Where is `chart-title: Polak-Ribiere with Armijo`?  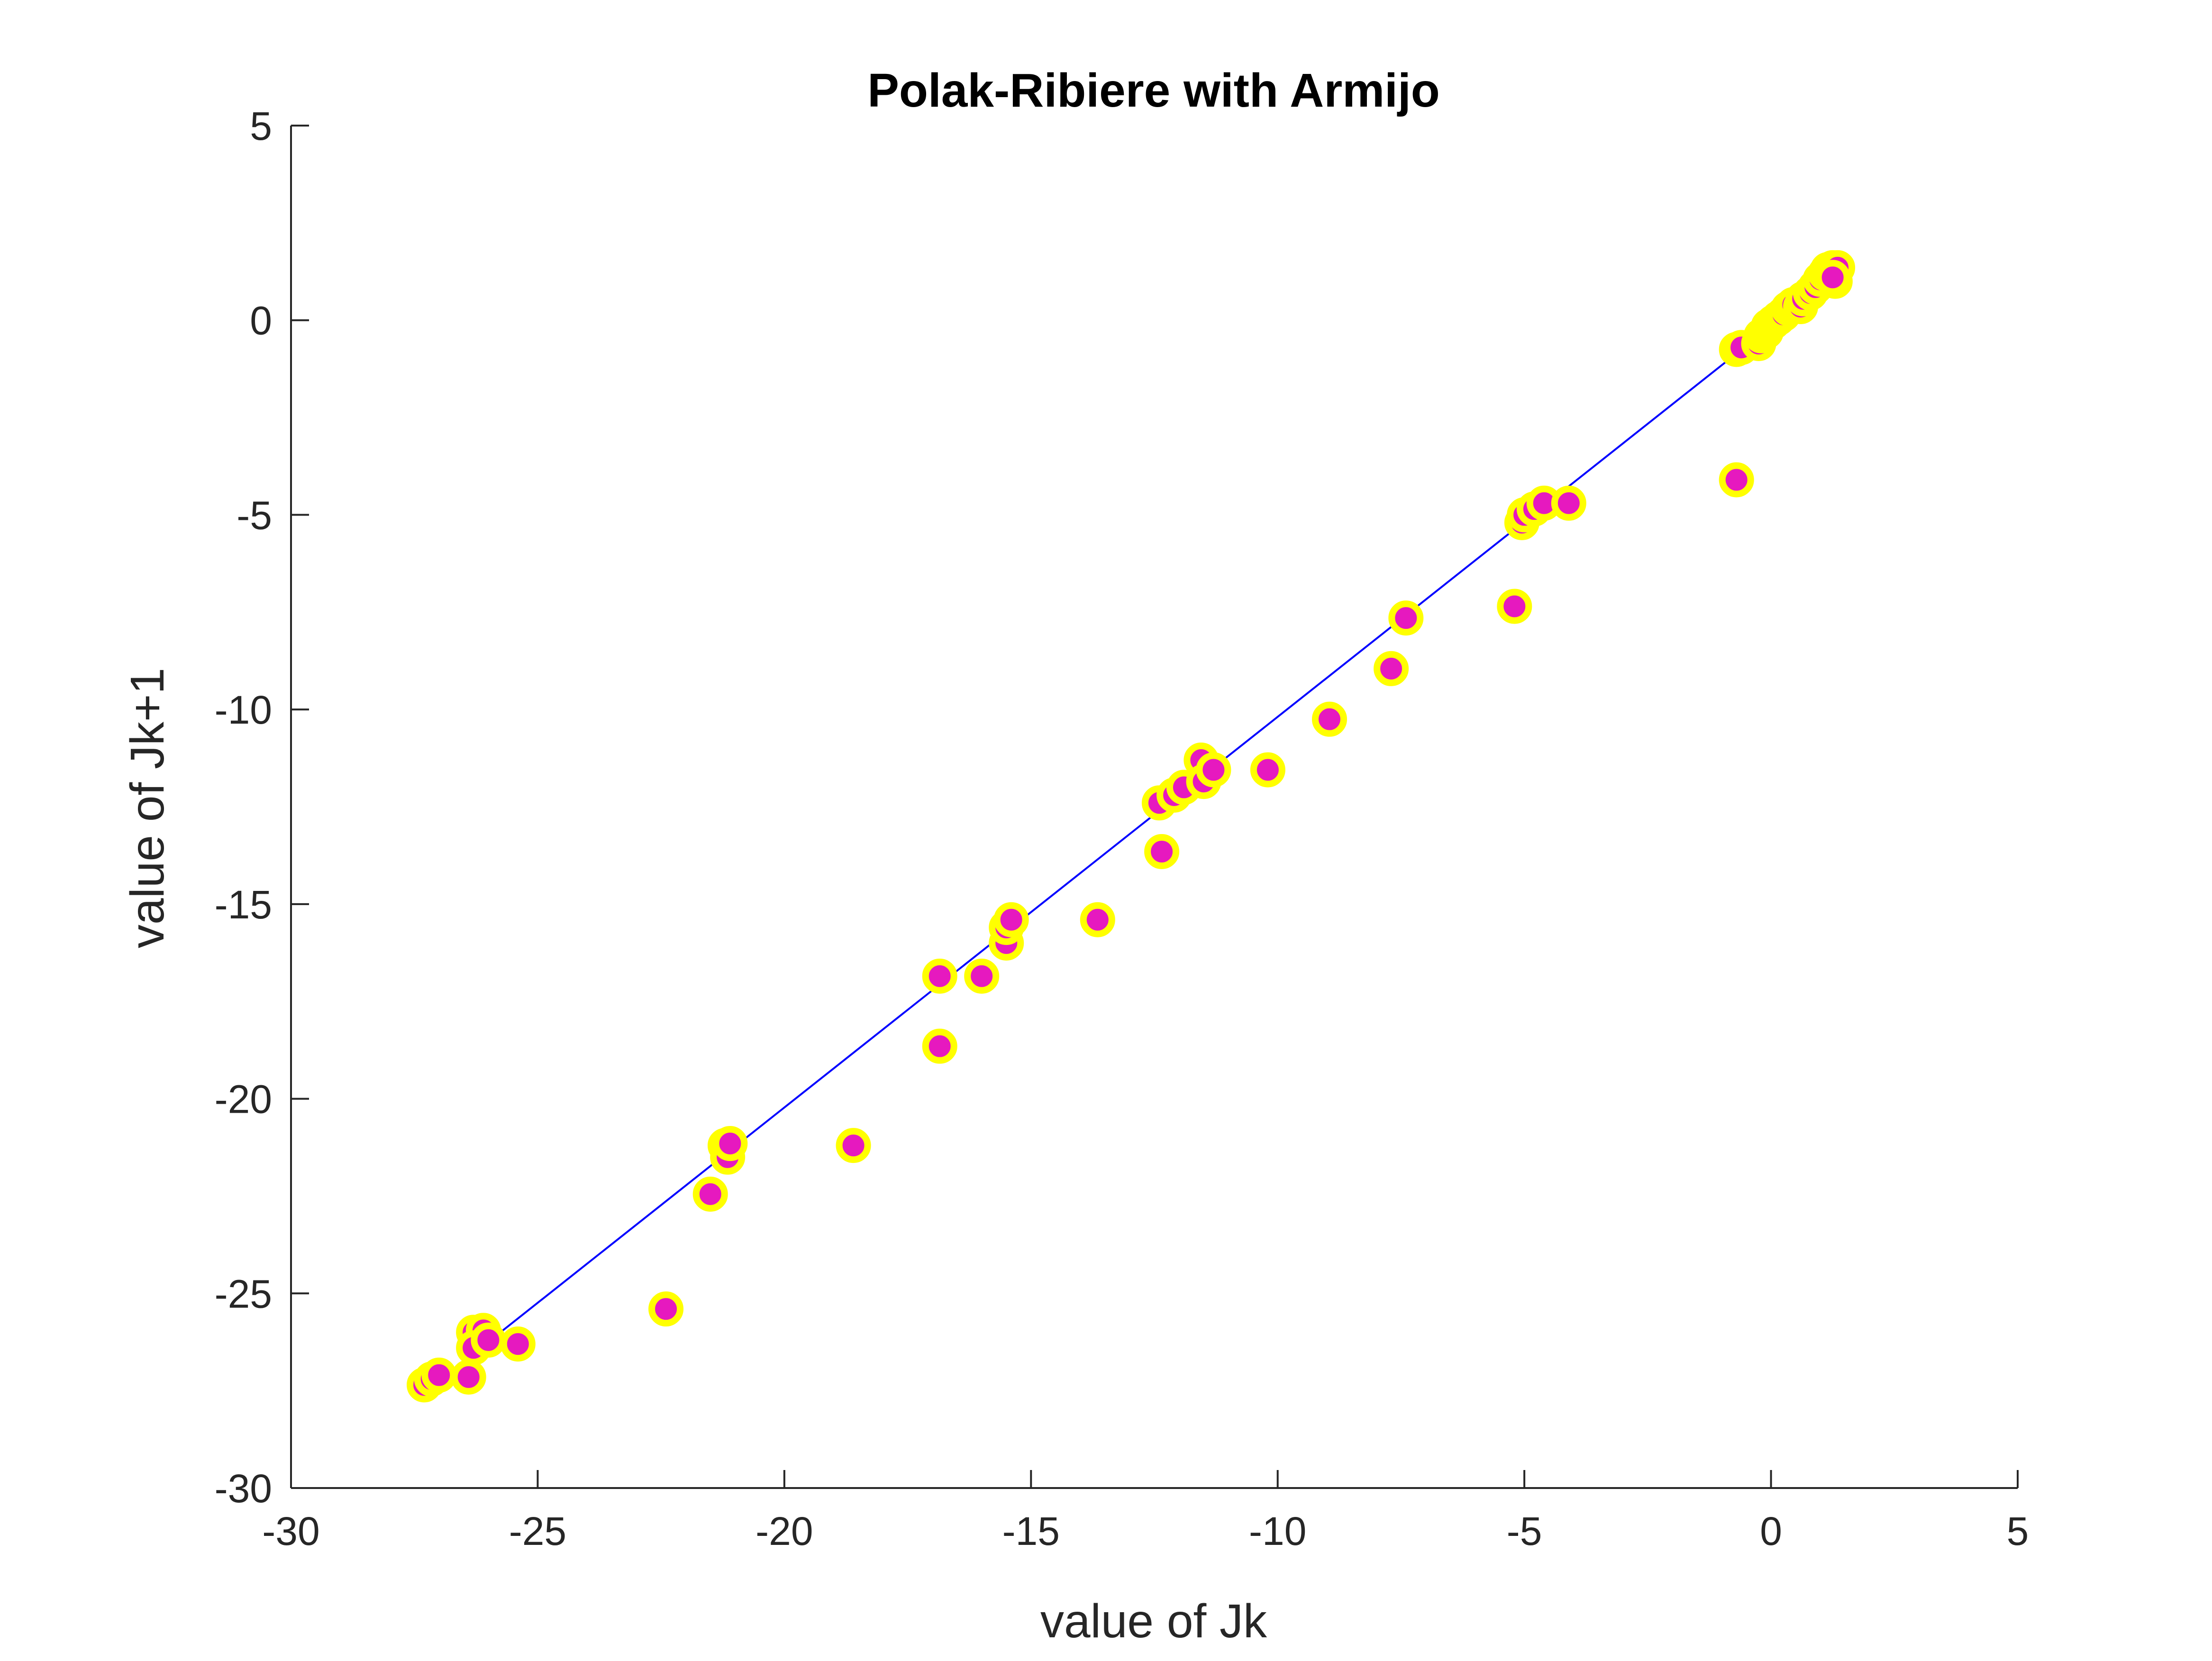
chart-title: Polak-Ribiere with Armijo is located at coordinates (1153, 90).